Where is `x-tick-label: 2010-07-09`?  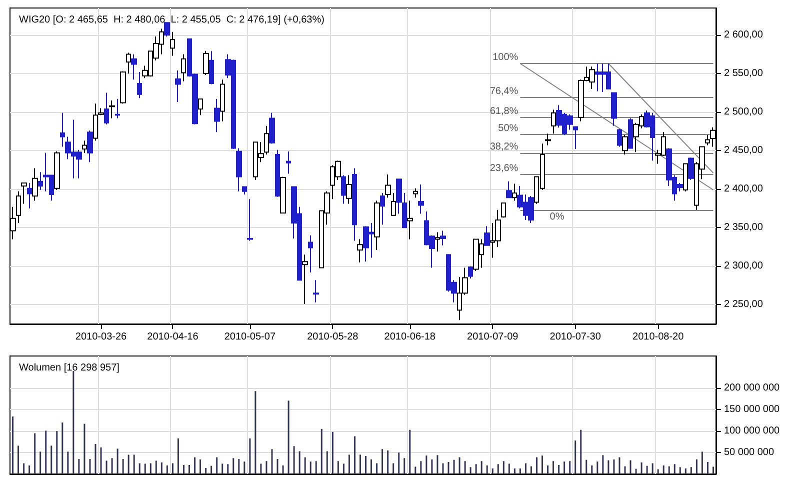 x-tick-label: 2010-07-09 is located at coordinates (493, 337).